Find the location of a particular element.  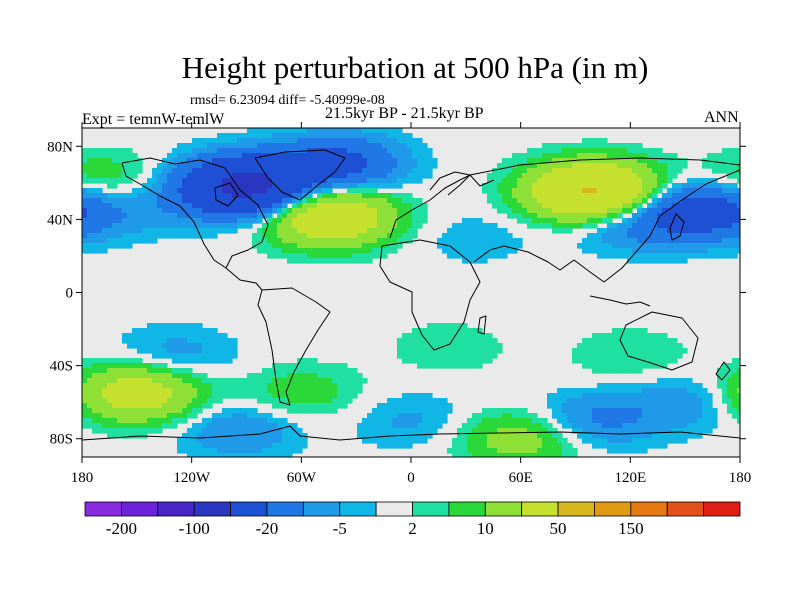

x-tick-label: 60E is located at coordinates (521, 478).